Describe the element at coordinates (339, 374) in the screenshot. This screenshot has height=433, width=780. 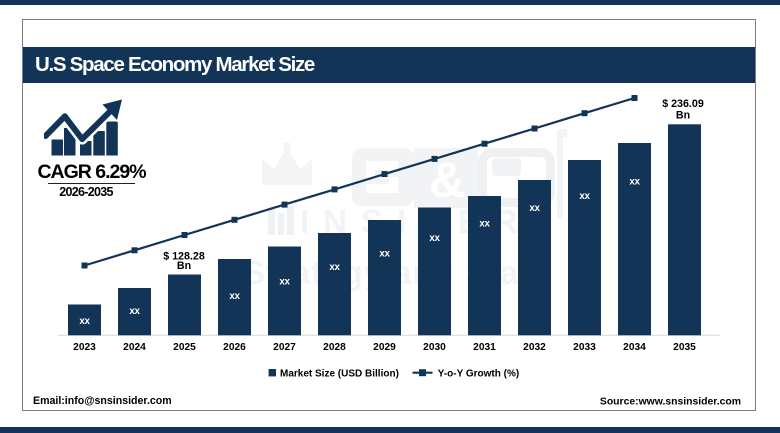
I see `svg-text: Market Size (USD Billion)` at that location.